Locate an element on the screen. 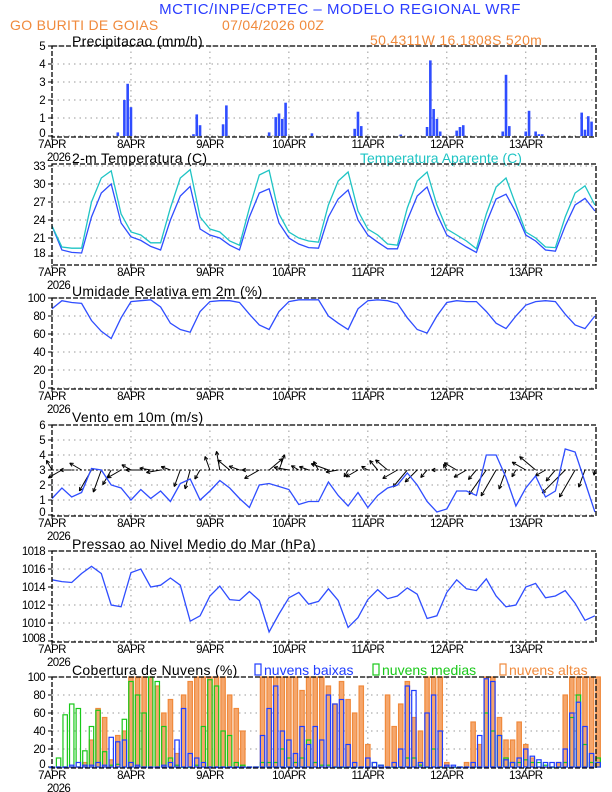 The width and height of the screenshot is (612, 792). y-tick-label: 30 is located at coordinates (39, 185).